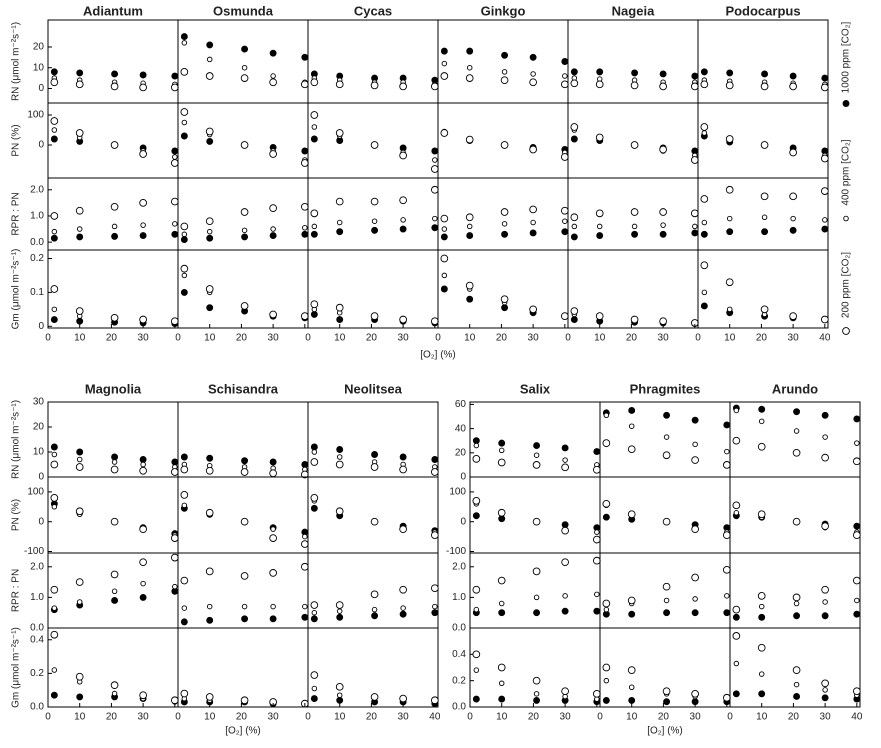 The width and height of the screenshot is (881, 748). What do you see at coordinates (459, 566) in the screenshot?
I see `y-tick-label: 2.0` at bounding box center [459, 566].